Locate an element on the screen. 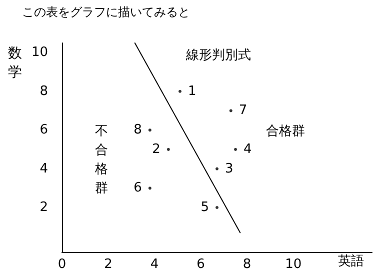 The width and height of the screenshot is (379, 271). y-tick-label: 10 is located at coordinates (39, 52).